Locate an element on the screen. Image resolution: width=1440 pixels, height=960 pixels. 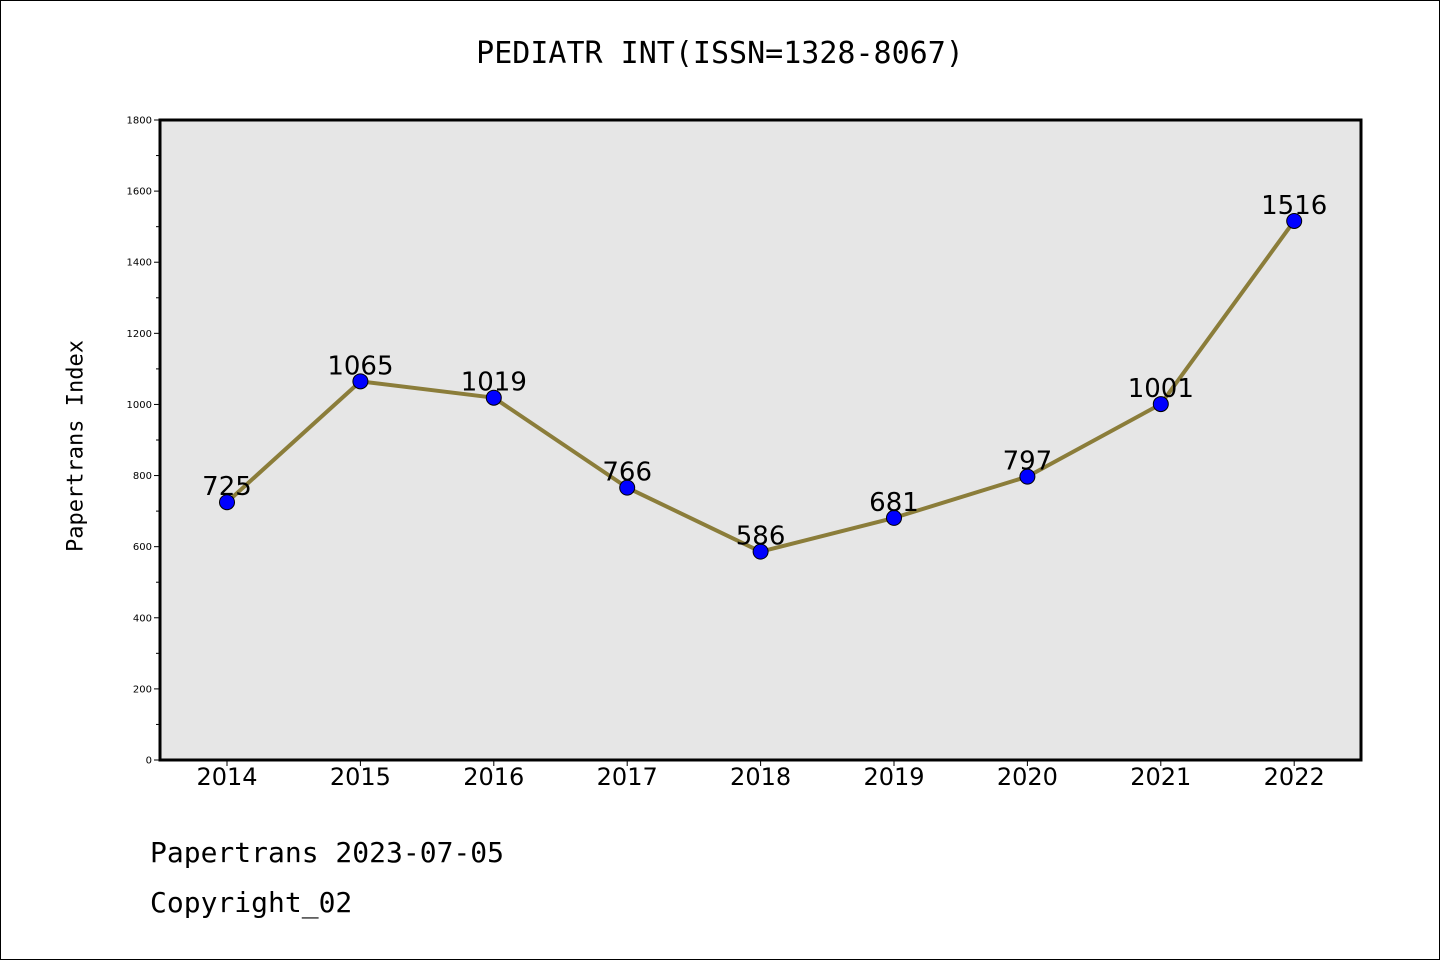
y-tick-label-0: 0 is located at coordinates (149, 761).